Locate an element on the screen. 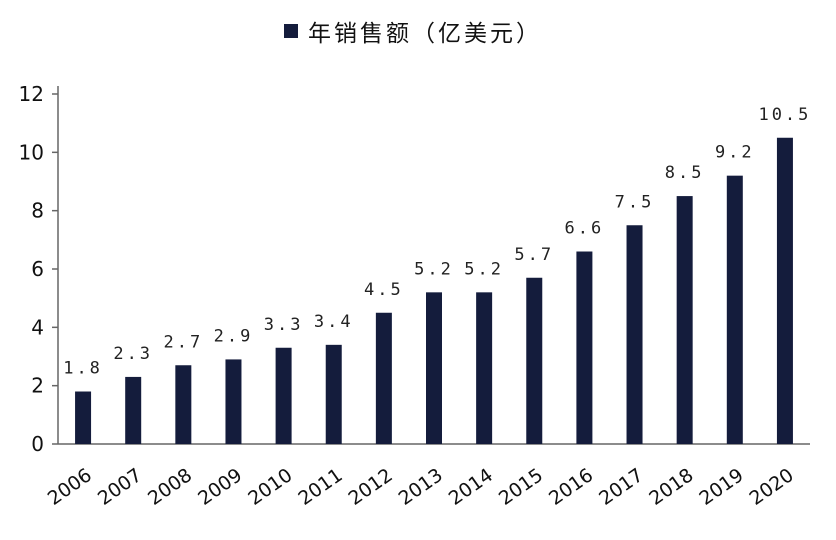  bar-2017 is located at coordinates (634, 334).